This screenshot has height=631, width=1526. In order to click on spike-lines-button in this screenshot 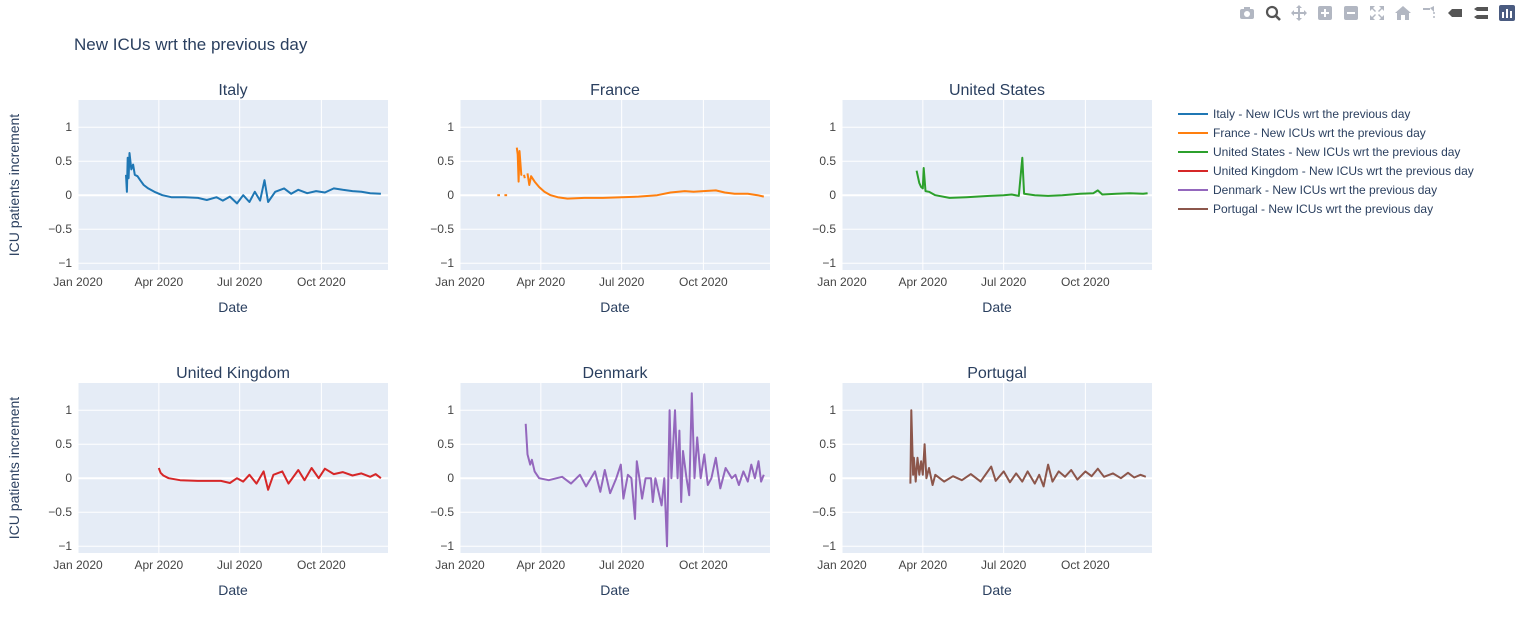, I will do `click(1429, 13)`.